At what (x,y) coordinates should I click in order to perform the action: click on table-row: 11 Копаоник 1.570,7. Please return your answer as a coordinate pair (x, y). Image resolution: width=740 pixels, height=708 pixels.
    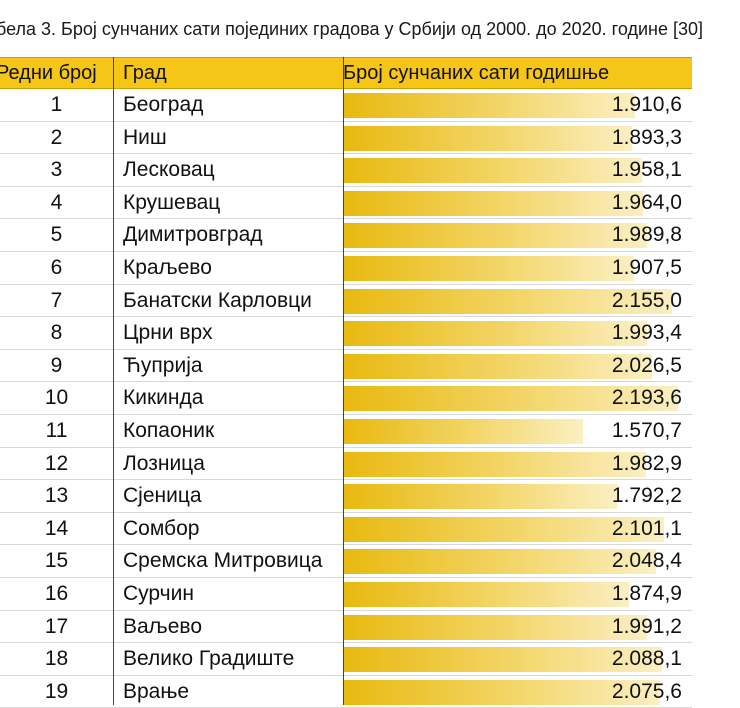
    Looking at the image, I should click on (346, 431).